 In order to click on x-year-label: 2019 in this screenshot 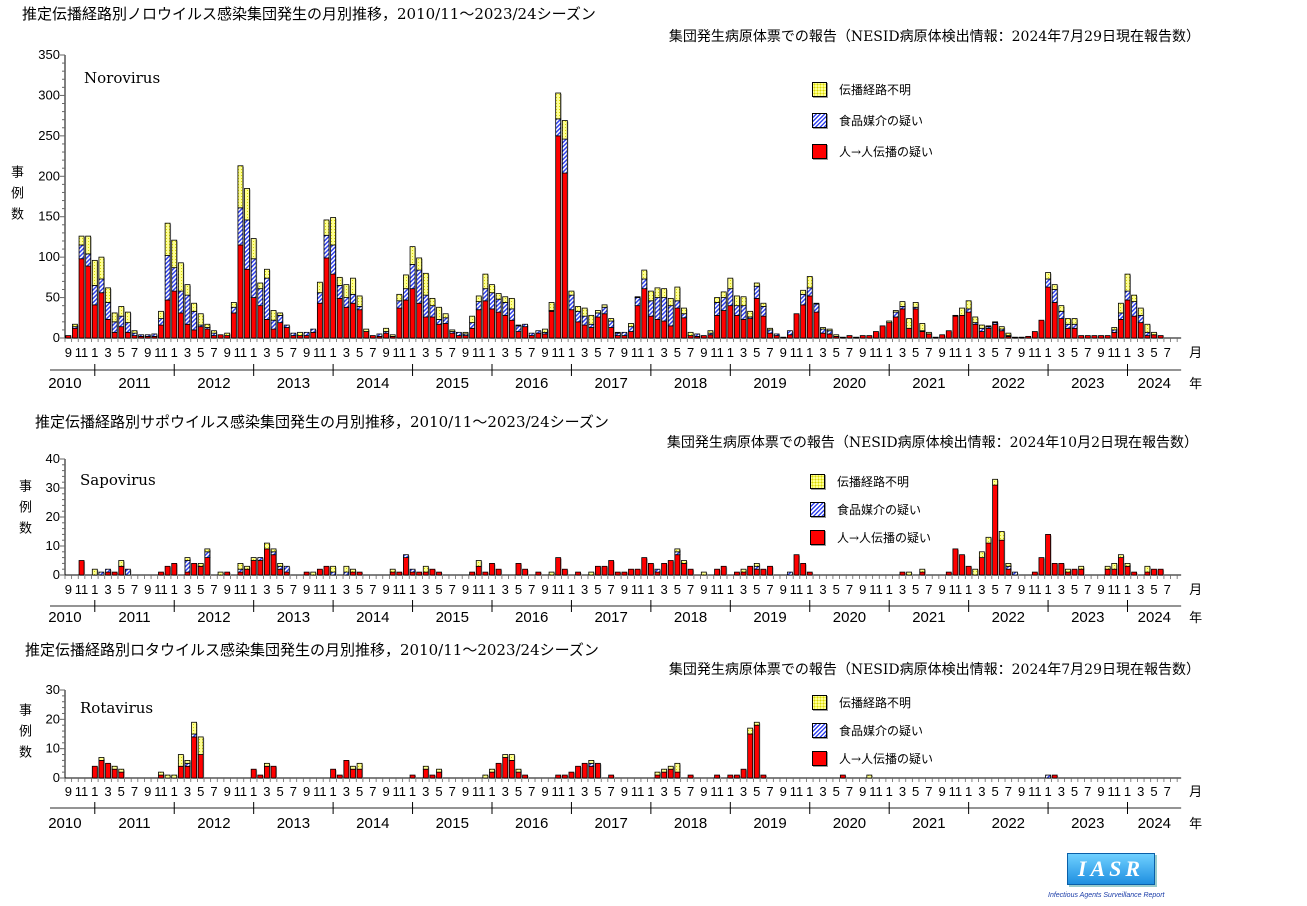, I will do `click(769, 383)`.